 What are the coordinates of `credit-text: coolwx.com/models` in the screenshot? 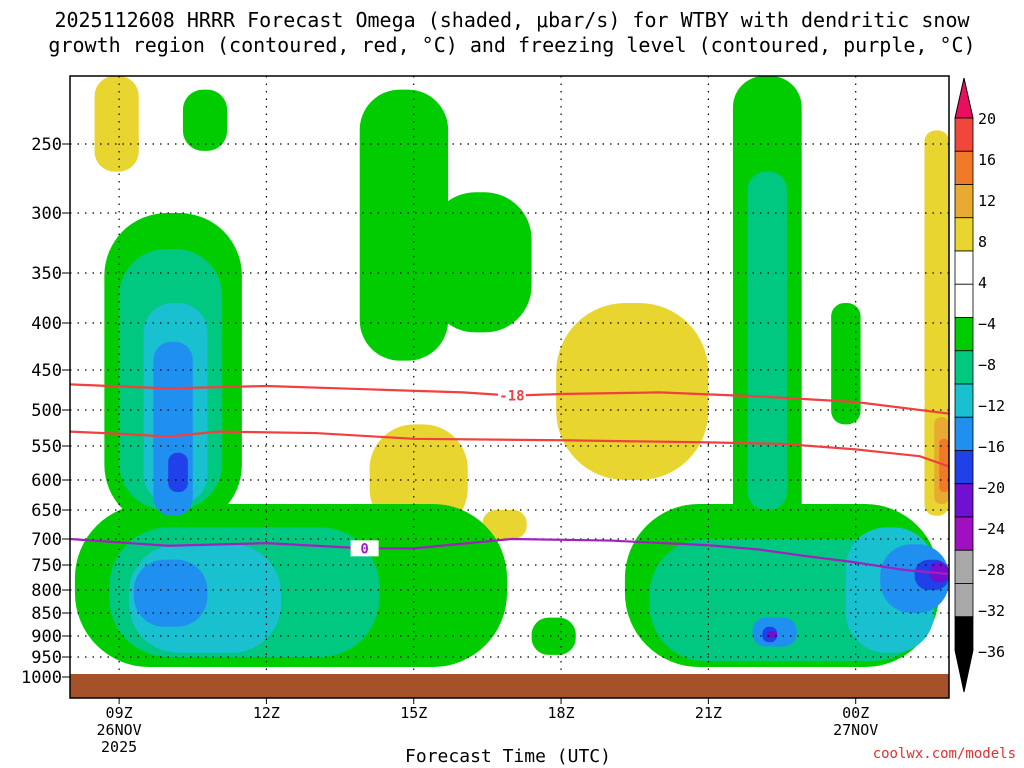 It's located at (944, 754).